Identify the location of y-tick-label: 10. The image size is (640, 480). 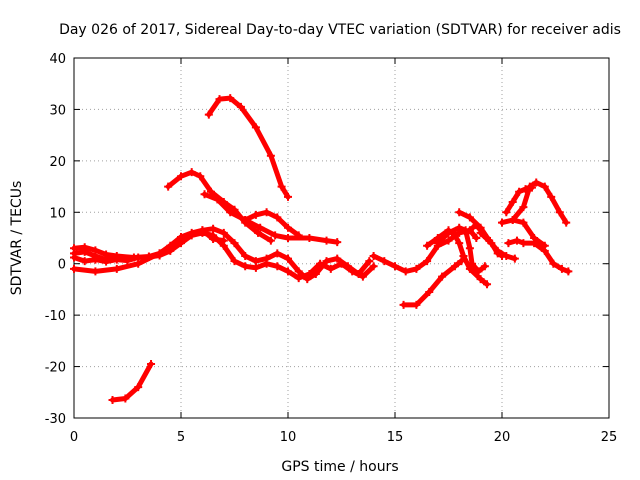
(57, 213).